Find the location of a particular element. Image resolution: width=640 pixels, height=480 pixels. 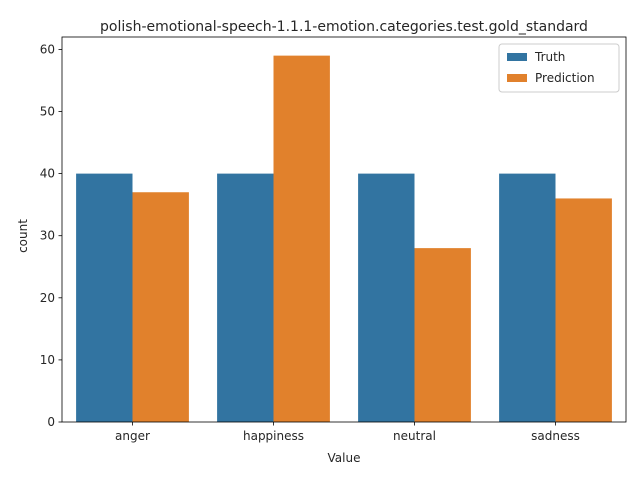

legend-label-prediction: Prediction is located at coordinates (565, 78).